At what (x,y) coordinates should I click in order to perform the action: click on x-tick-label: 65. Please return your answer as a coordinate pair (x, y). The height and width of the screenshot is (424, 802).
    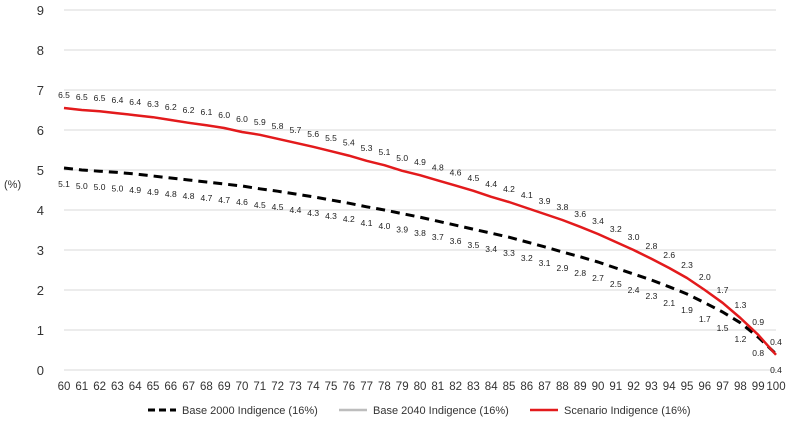
    Looking at the image, I should click on (153, 387).